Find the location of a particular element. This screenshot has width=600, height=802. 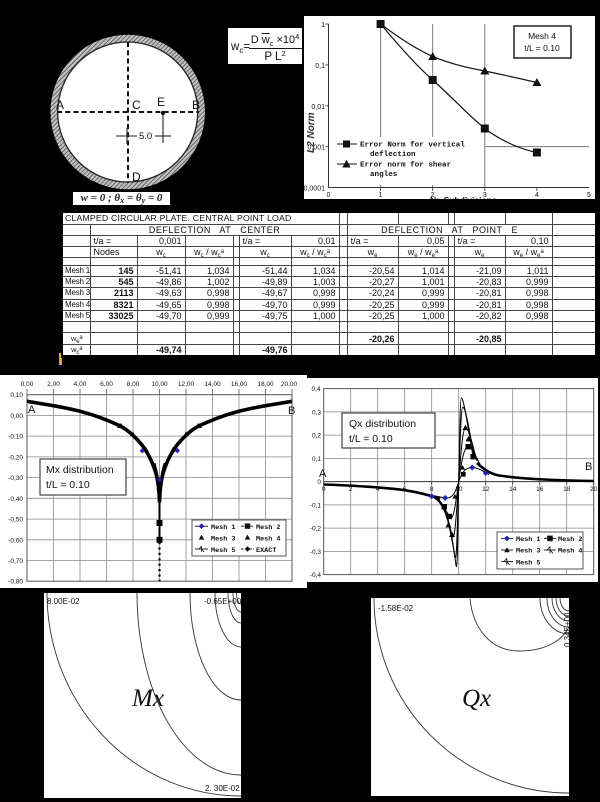

svg-text: 8,00 is located at coordinates (133, 384).